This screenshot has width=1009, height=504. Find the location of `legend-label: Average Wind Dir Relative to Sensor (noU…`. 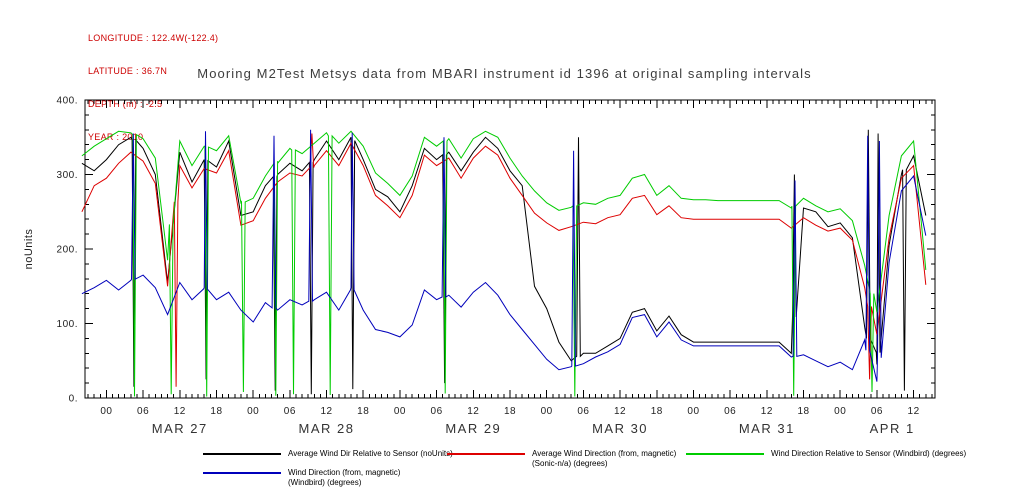

legend-label: Average Wind Dir Relative to Sensor (noU… is located at coordinates (370, 453).